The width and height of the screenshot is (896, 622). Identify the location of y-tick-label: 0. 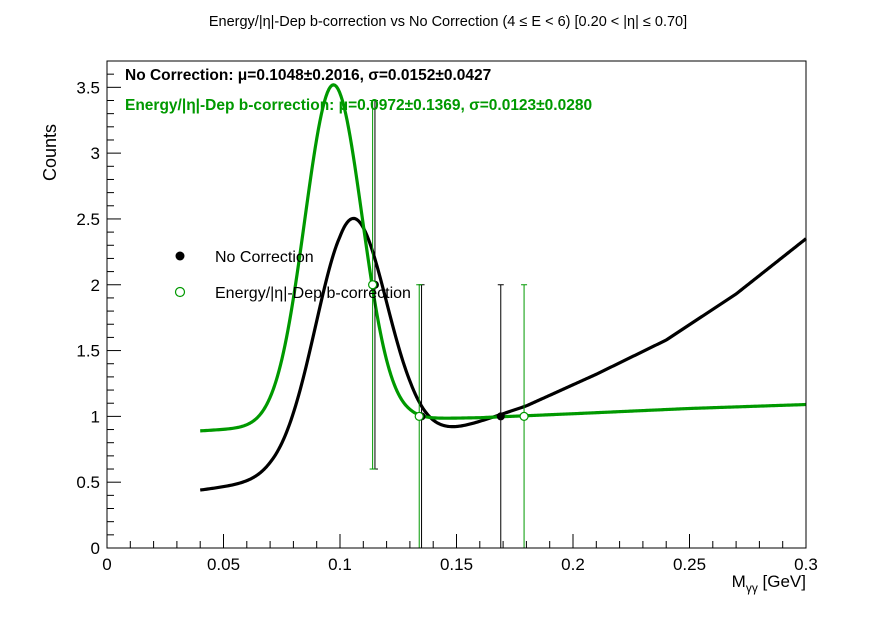
(95, 548).